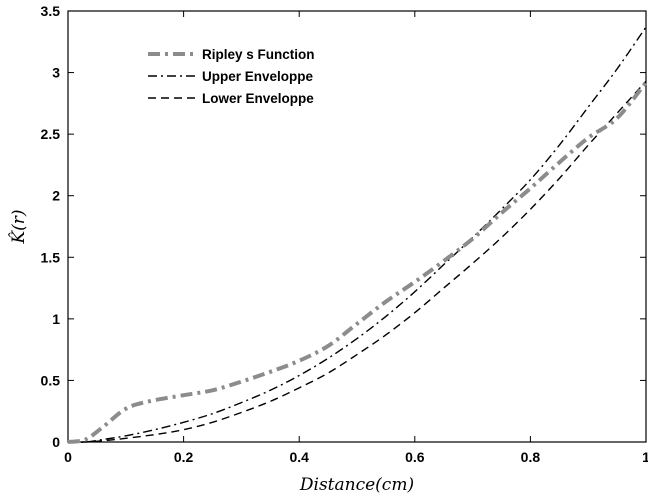 This screenshot has height=496, width=648. I want to click on y-tick-label: 3.5, so click(51, 11).